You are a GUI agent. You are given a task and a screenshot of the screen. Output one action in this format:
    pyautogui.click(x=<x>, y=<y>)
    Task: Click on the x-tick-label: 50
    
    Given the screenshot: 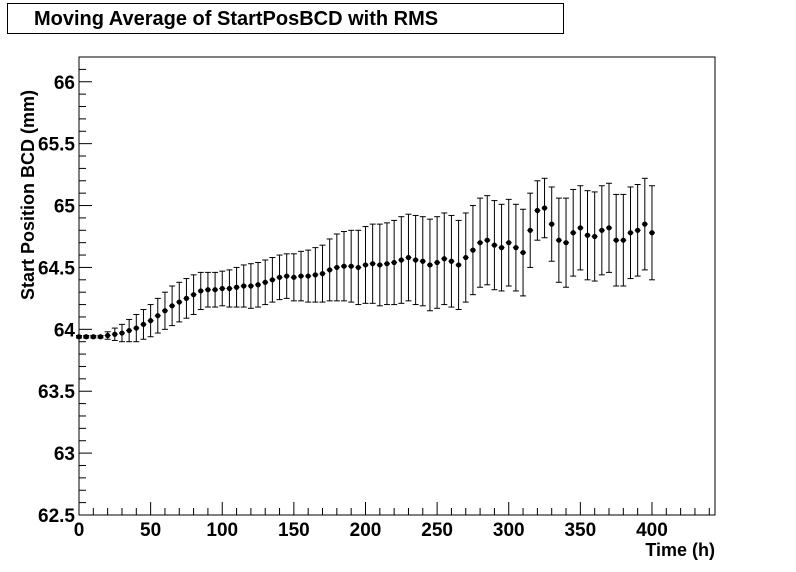 What is the action you would take?
    pyautogui.click(x=150, y=530)
    